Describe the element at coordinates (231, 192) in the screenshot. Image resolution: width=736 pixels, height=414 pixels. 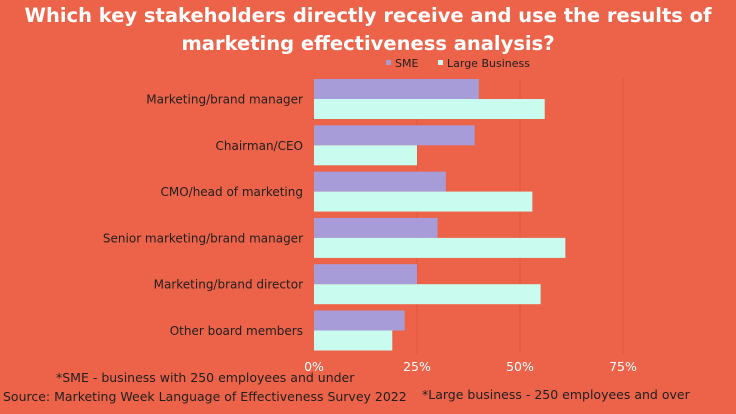
I see `category-label: CMO/head of marketing` at that location.